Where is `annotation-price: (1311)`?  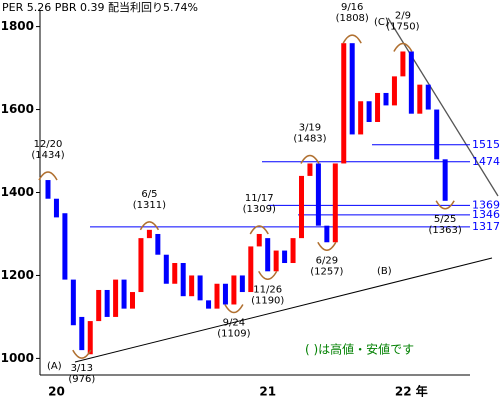
annotation-price: (1311) is located at coordinates (149, 205).